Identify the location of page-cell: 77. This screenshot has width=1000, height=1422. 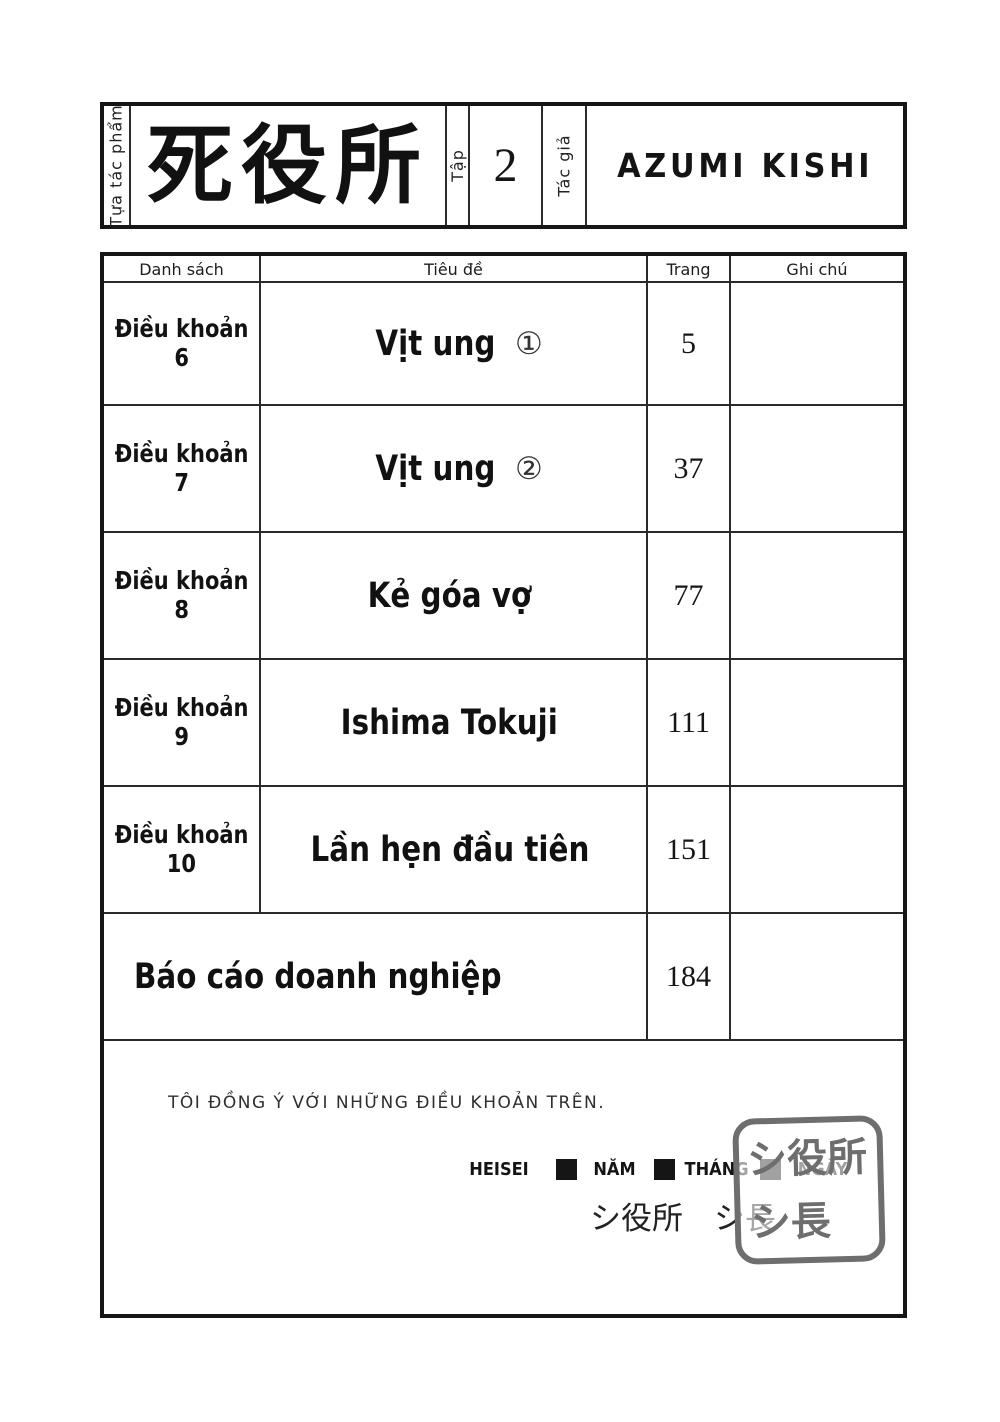
(689, 595).